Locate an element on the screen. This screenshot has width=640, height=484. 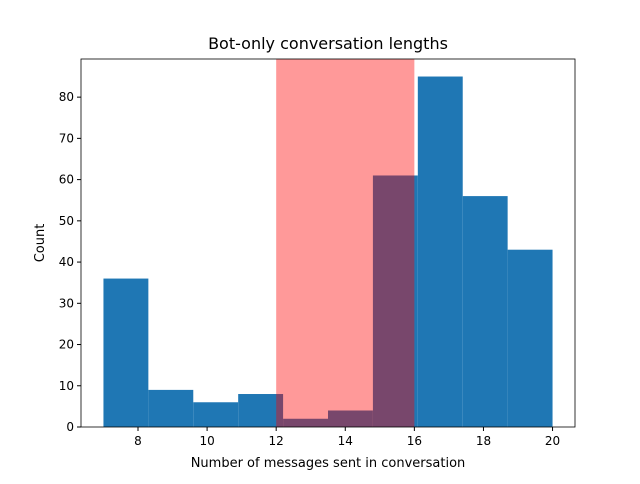
y-tick-label: 70 is located at coordinates (66, 138).